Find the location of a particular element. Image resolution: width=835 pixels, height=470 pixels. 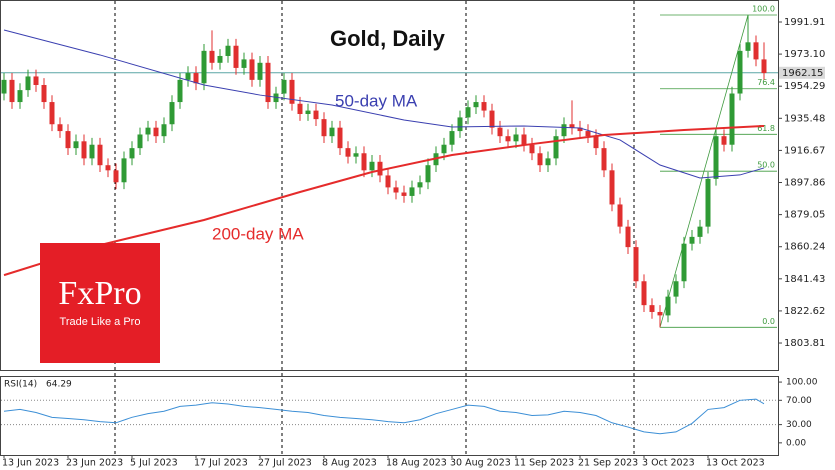

logo: FxPro is located at coordinates (99, 293).